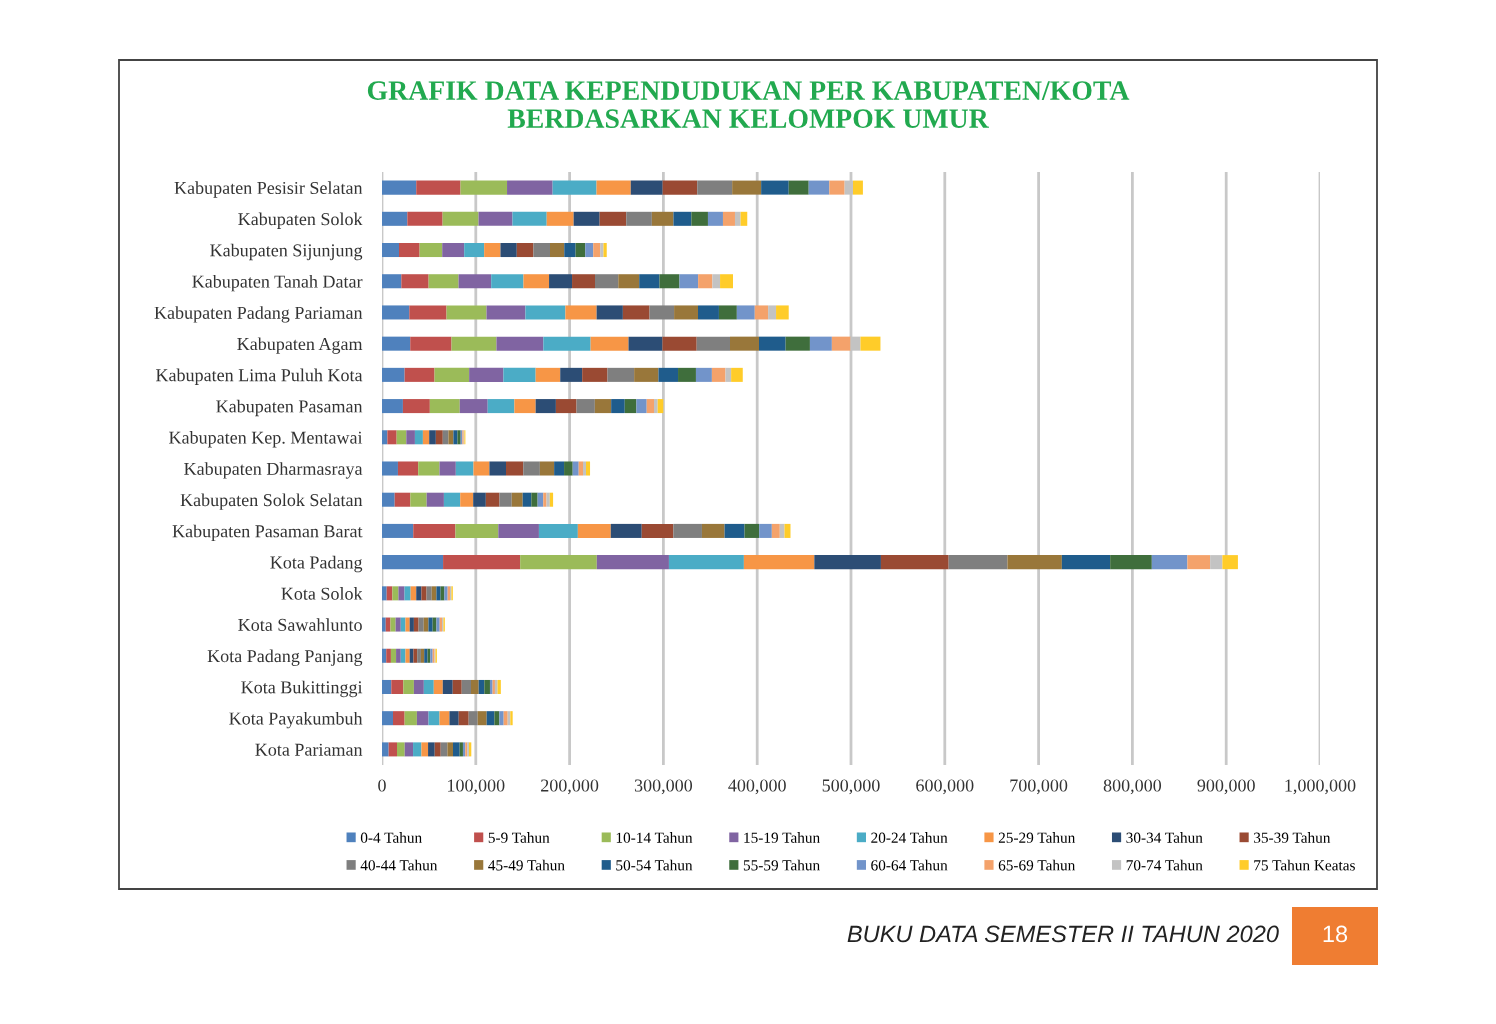  I want to click on x-tick-label: 1,000,000, so click(1320, 787).